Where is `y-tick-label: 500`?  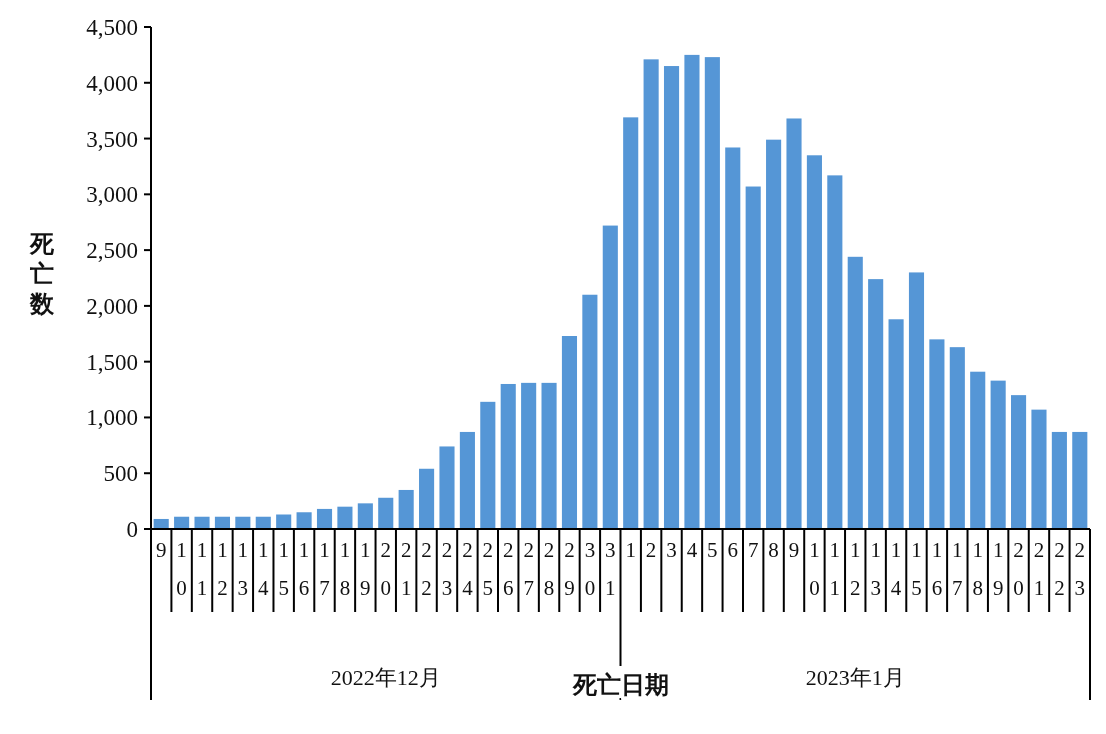
y-tick-label: 500 is located at coordinates (120, 474).